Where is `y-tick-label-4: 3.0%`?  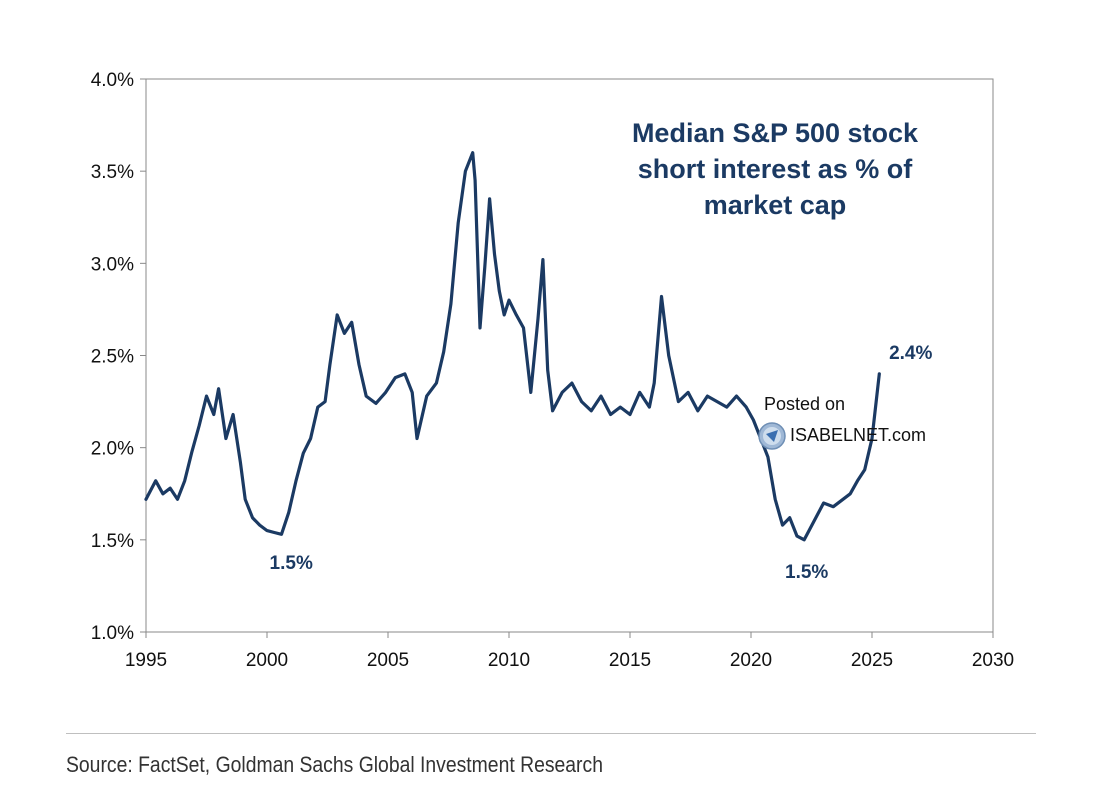 y-tick-label-4: 3.0% is located at coordinates (112, 264).